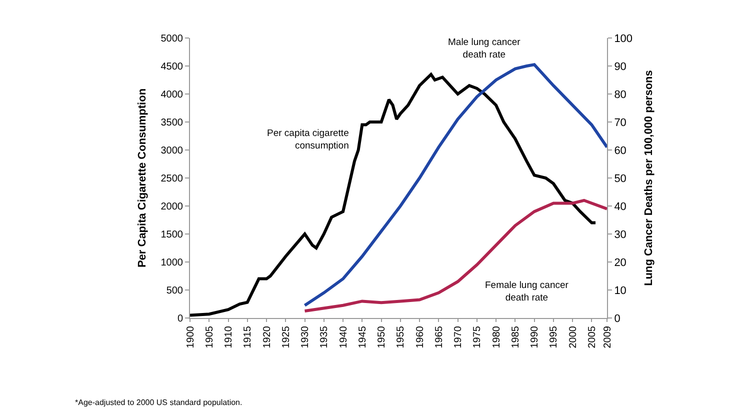 This screenshot has width=731, height=420. What do you see at coordinates (172, 151) in the screenshot?
I see `y-tick-label: 3000` at bounding box center [172, 151].